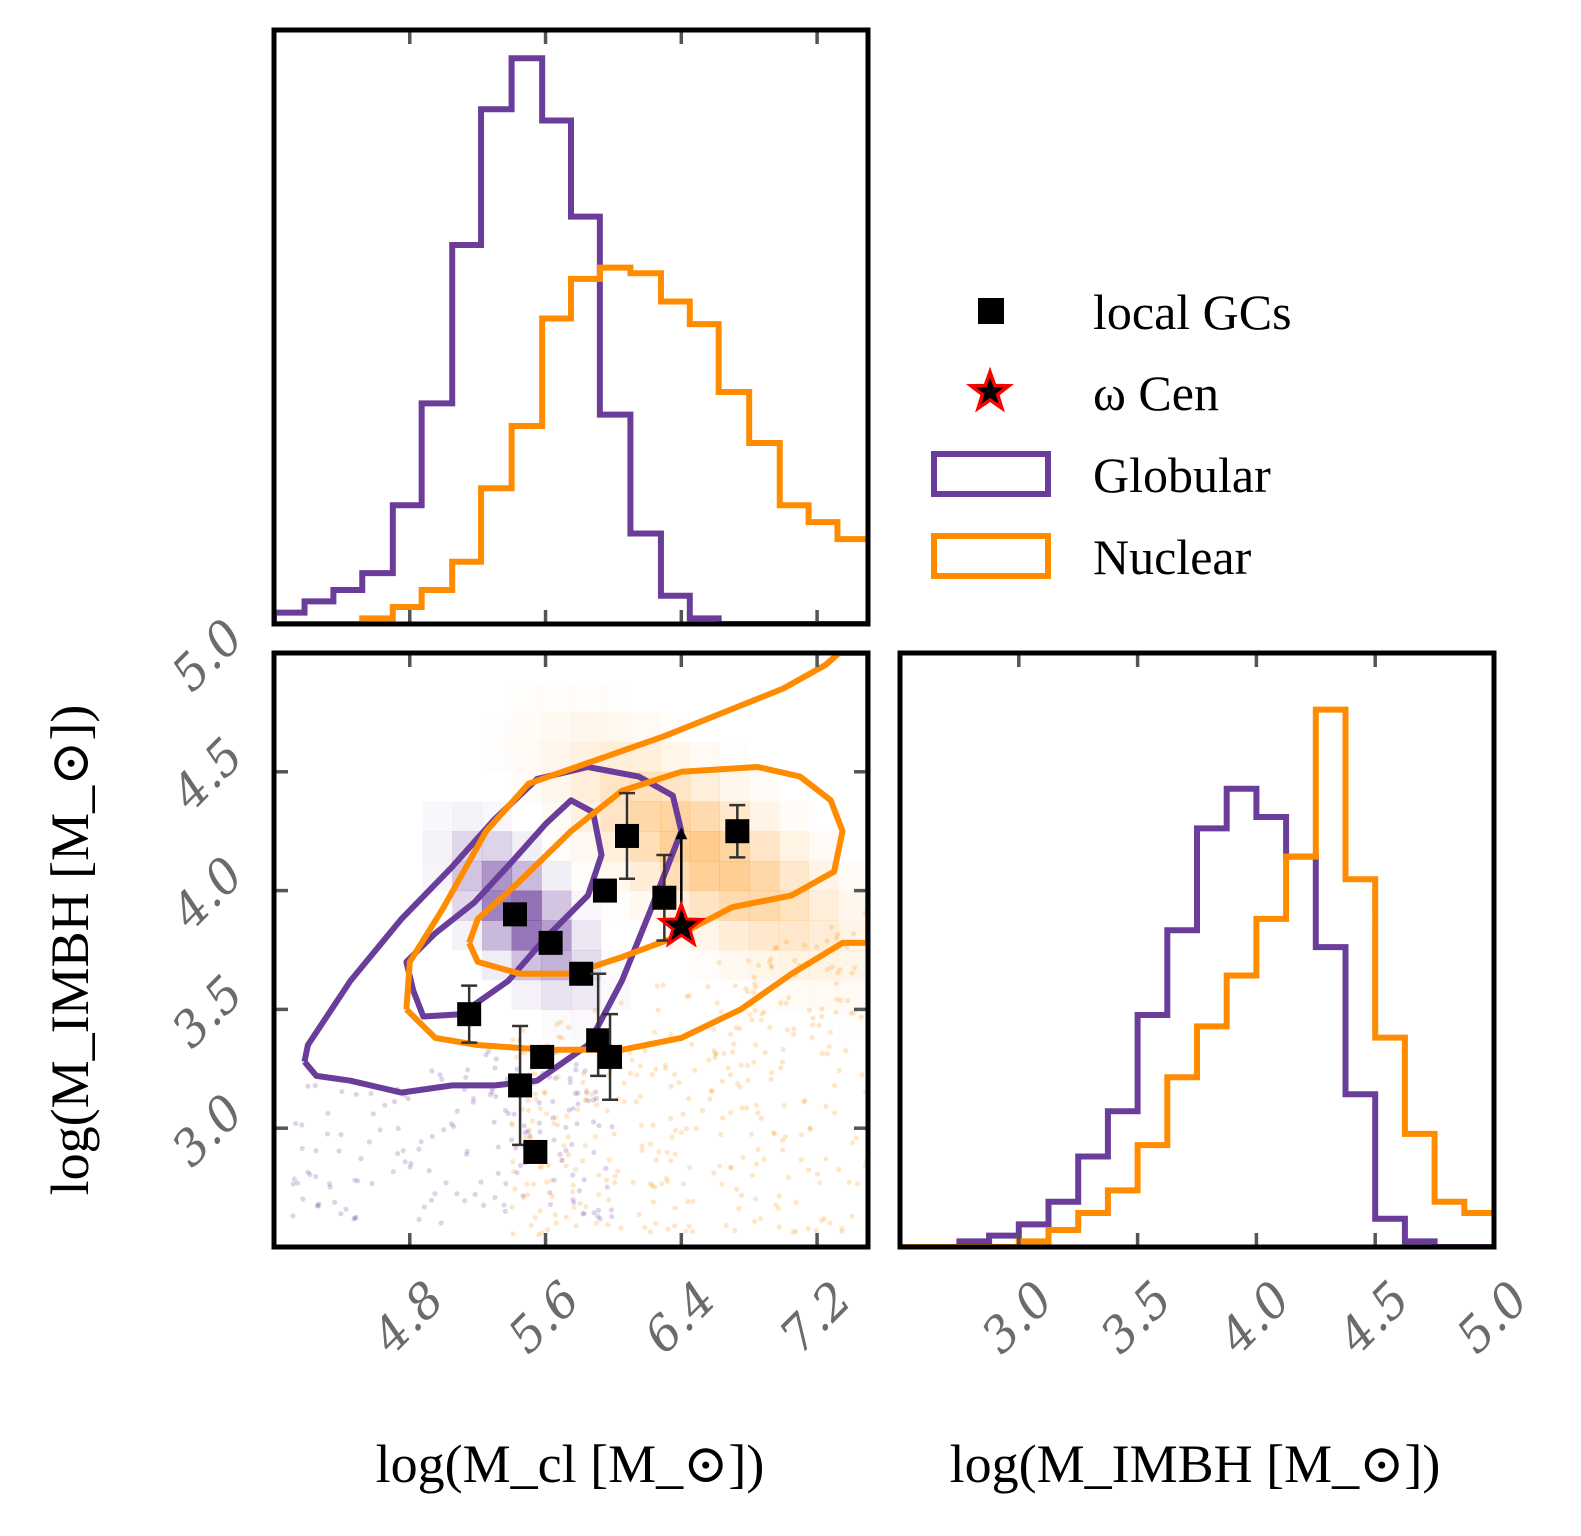 This screenshot has height=1536, width=1581. What do you see at coordinates (603, 977) in the screenshot?
I see `observed-points` at bounding box center [603, 977].